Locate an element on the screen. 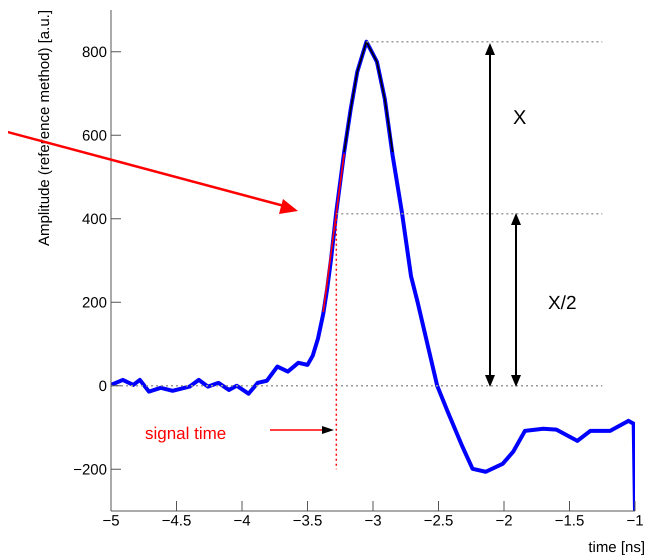 The width and height of the screenshot is (649, 555). y-tick-label: −200 is located at coordinates (90, 470).